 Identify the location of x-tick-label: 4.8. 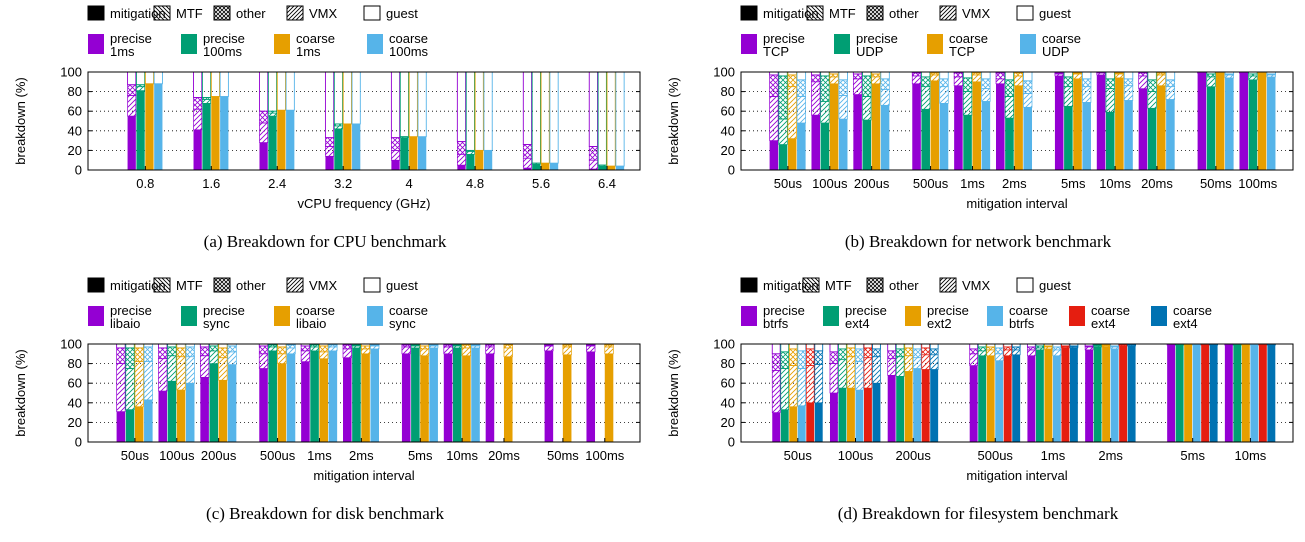
(475, 183).